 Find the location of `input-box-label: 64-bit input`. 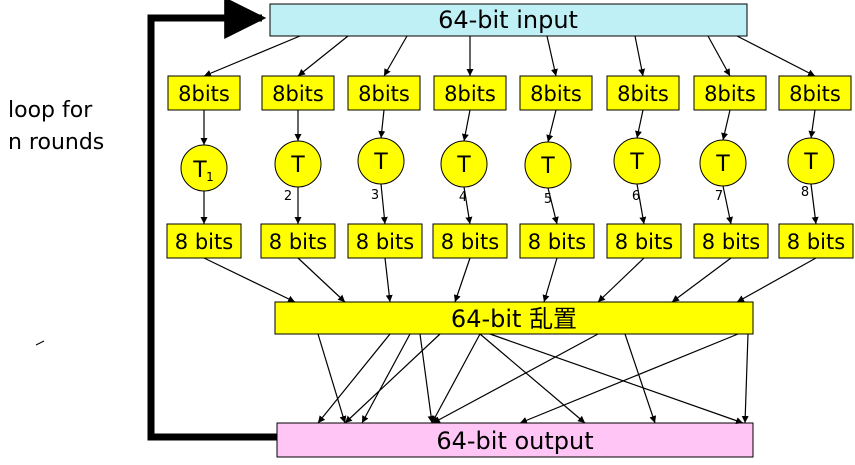

input-box-label: 64-bit input is located at coordinates (508, 20).